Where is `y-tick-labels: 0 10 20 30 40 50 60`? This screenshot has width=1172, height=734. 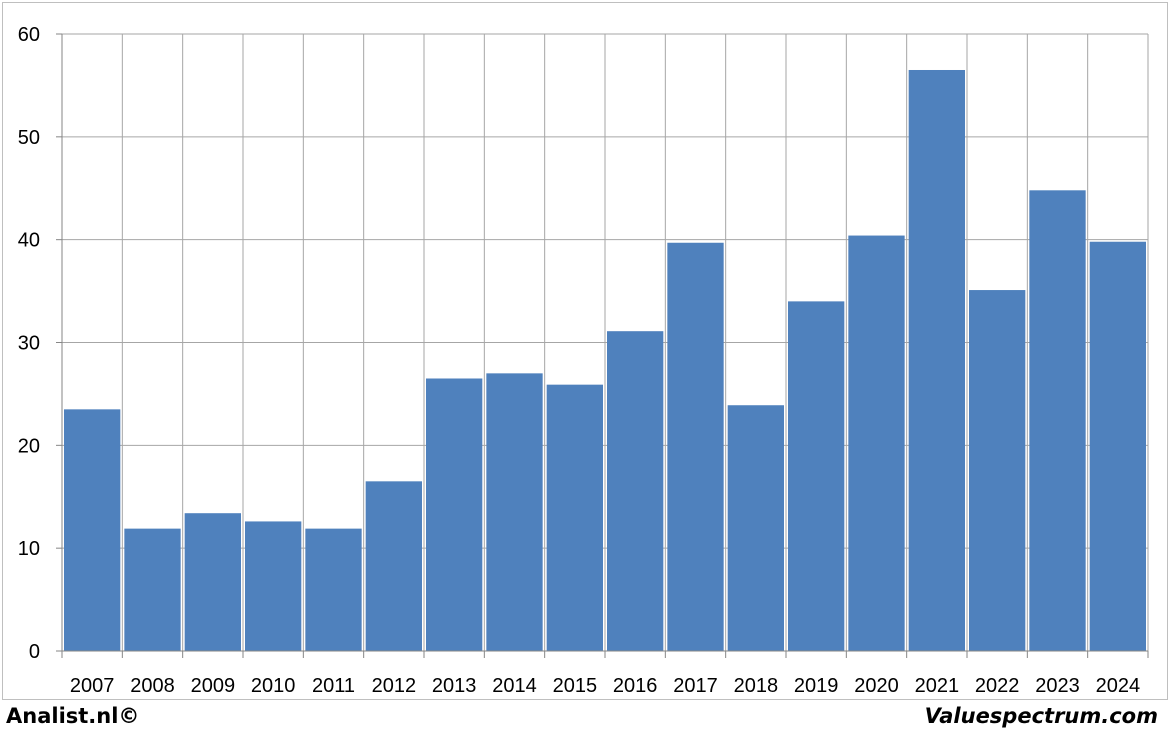 y-tick-labels: 0 10 20 30 40 50 60 is located at coordinates (29, 343).